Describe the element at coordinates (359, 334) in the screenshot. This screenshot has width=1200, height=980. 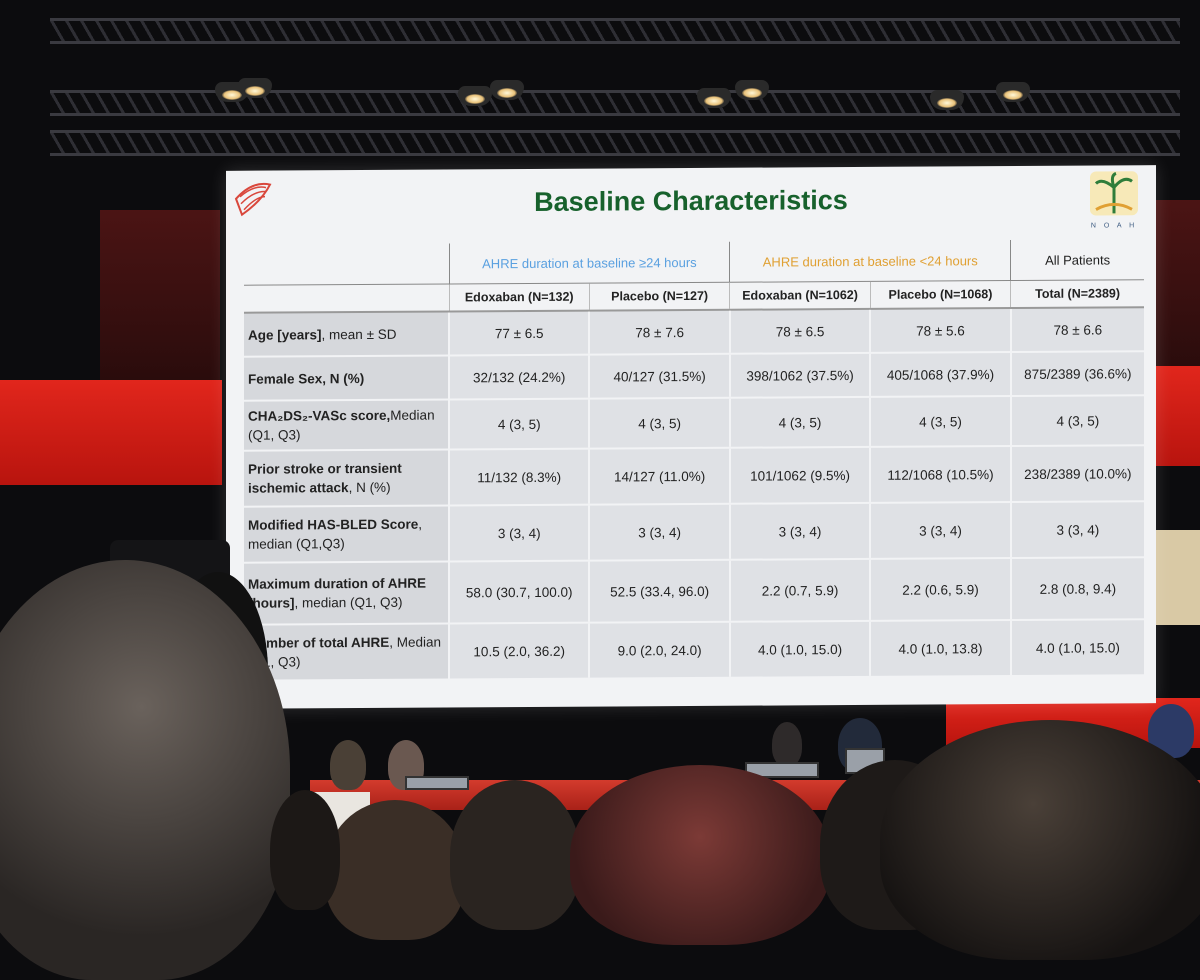
I see `row-label-rest: , mean ± SD` at that location.